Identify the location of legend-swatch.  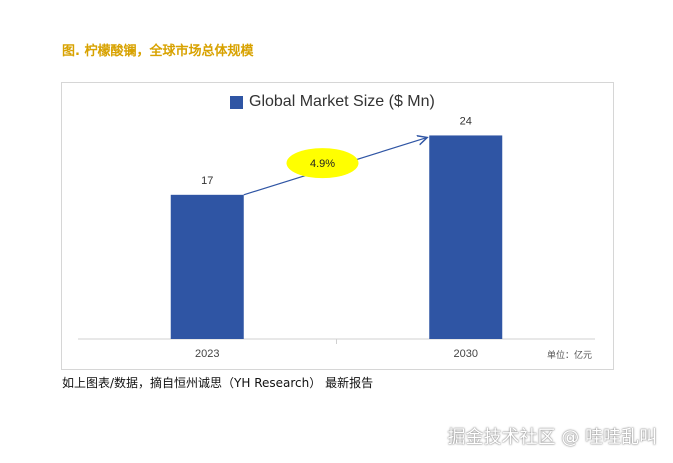
(236, 102).